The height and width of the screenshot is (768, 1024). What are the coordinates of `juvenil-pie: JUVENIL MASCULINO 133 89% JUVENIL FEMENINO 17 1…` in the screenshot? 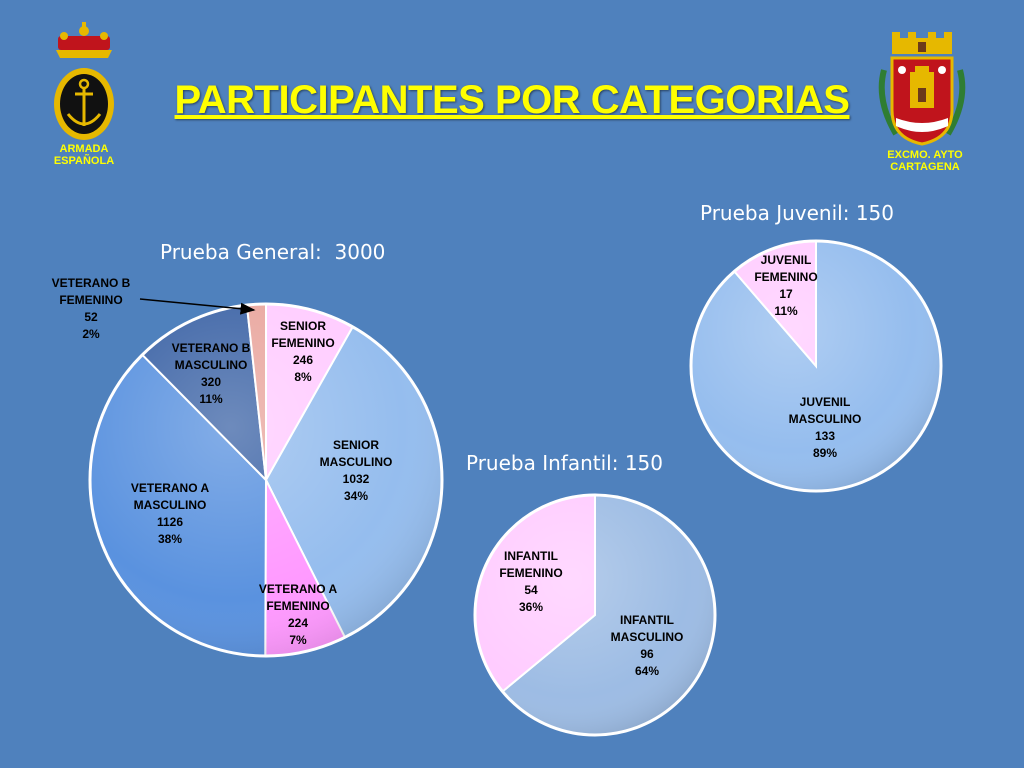 It's located at (816, 366).